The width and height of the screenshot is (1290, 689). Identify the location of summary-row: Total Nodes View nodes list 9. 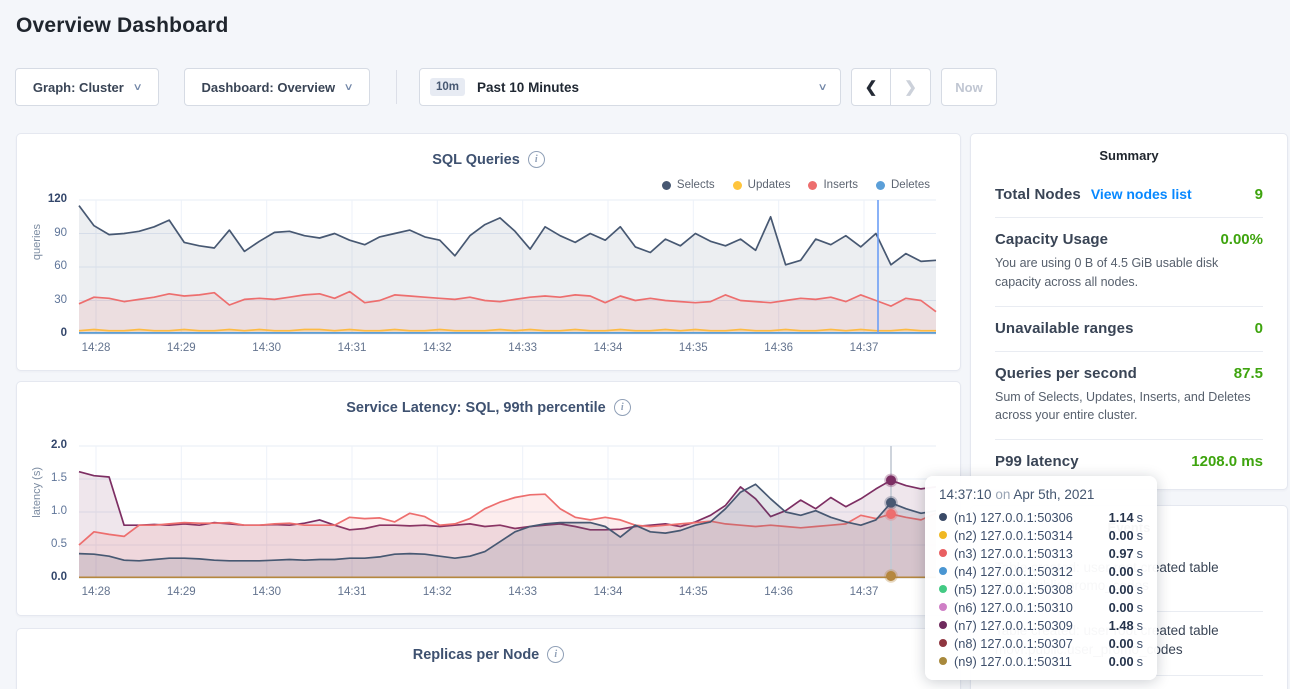
(1129, 195).